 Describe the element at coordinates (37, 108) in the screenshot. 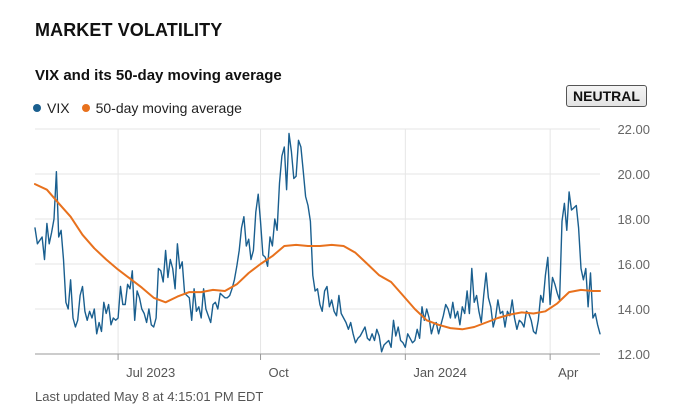

I see `legend-dot-vix` at that location.